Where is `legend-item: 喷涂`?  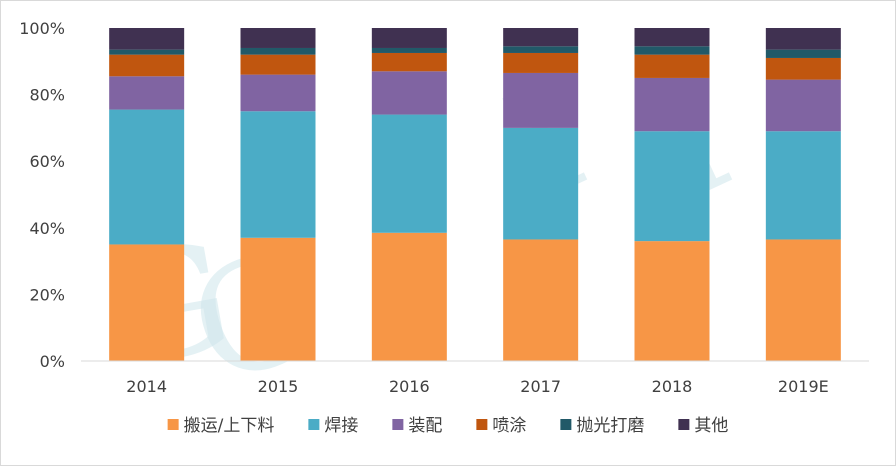 legend-item: 喷涂 is located at coordinates (501, 426).